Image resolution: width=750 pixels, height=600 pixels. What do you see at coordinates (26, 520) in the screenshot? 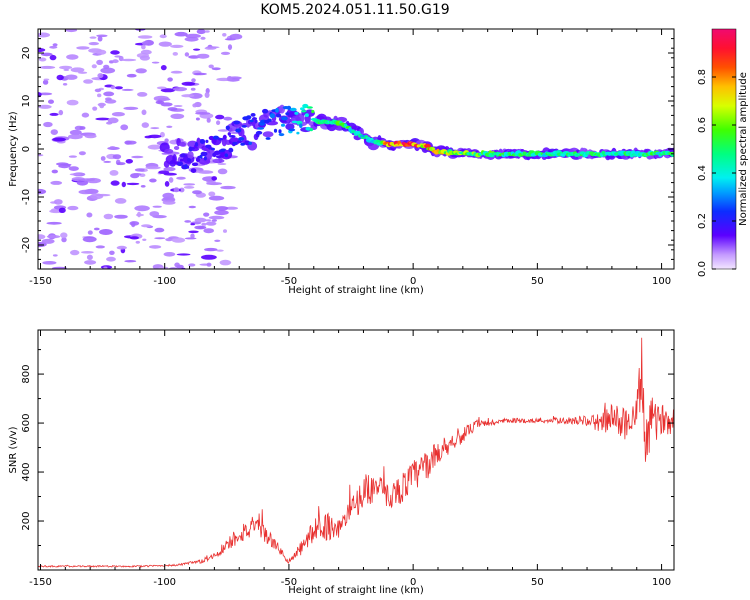
I see `y-tick-label: 200` at bounding box center [26, 520].